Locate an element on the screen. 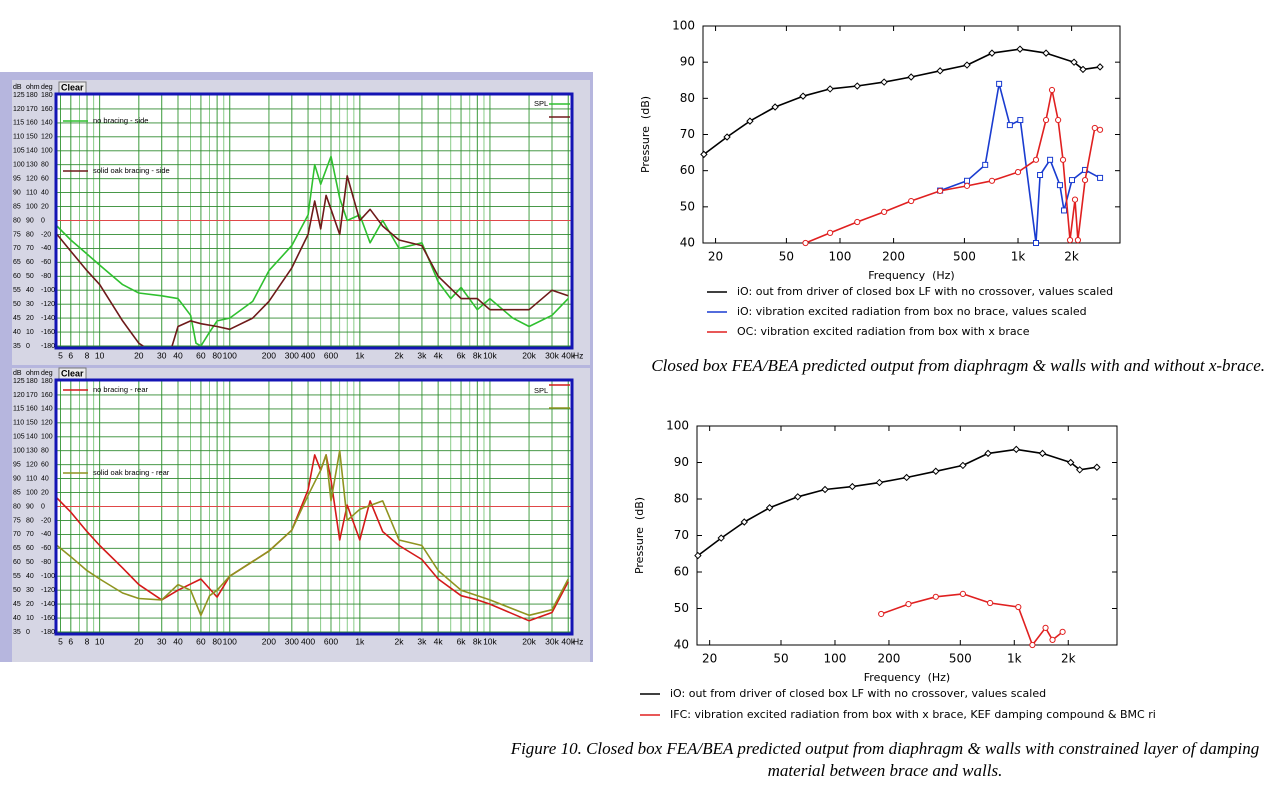  x-tick-label: 6k is located at coordinates (462, 355).